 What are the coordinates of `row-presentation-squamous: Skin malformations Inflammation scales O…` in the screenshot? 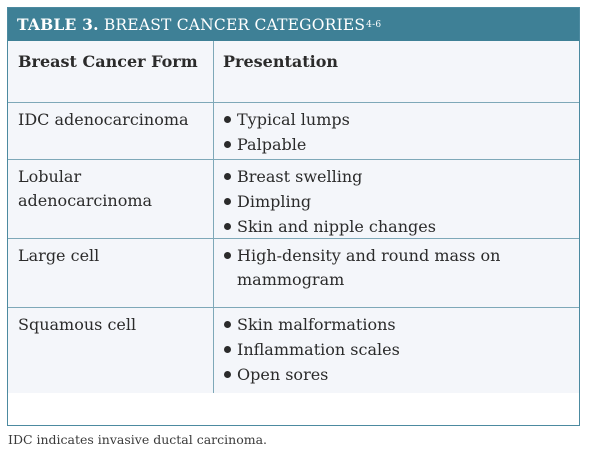 It's located at (396, 350).